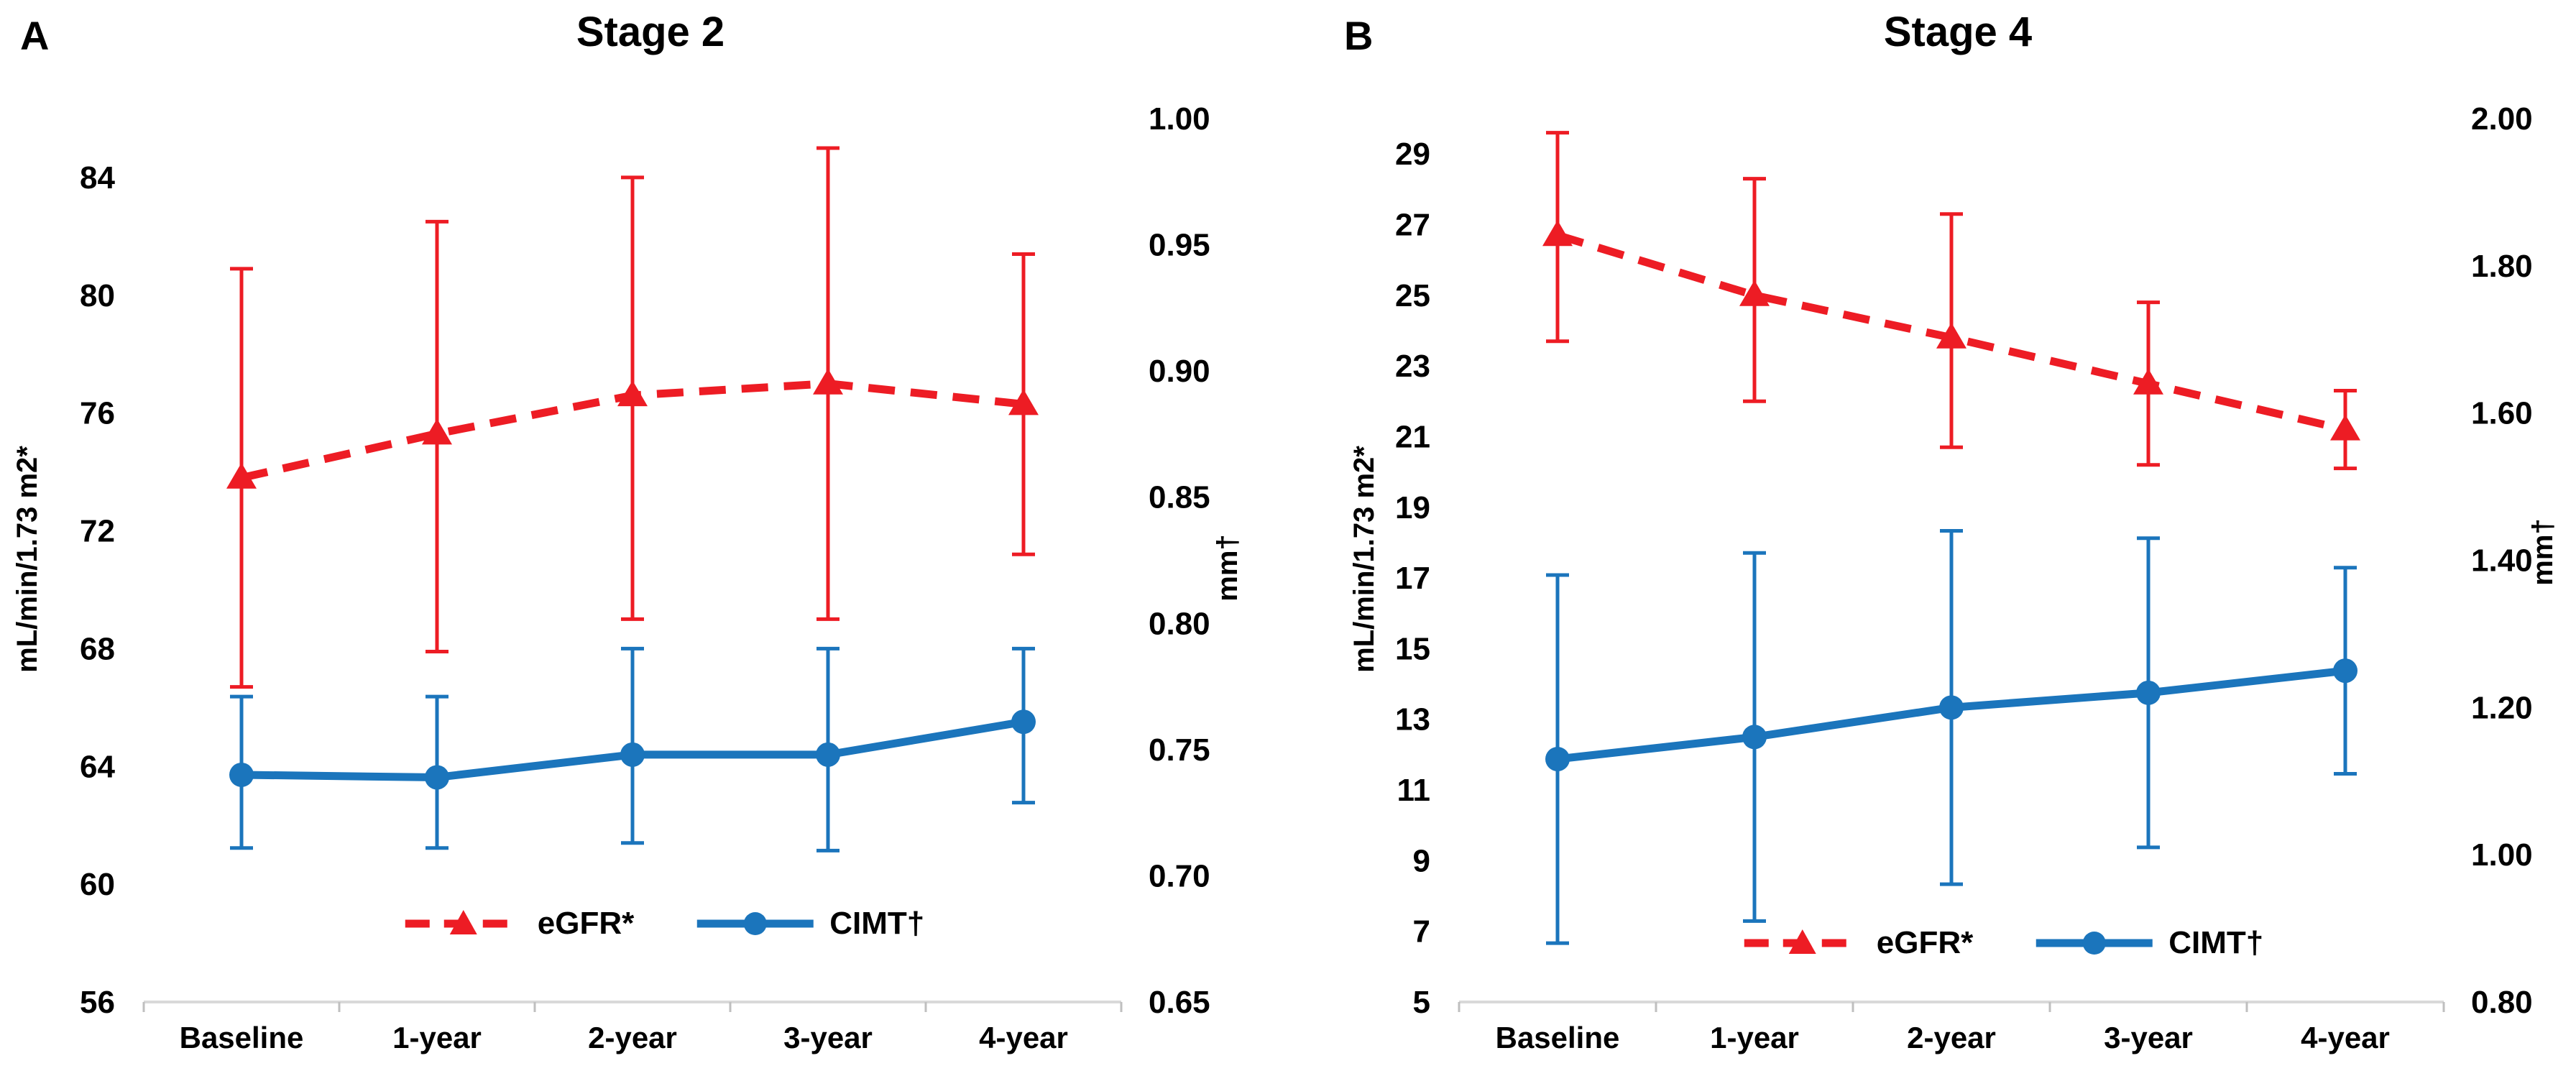  Describe the element at coordinates (1412, 648) in the screenshot. I see `left-axis-tick-label: 15` at that location.